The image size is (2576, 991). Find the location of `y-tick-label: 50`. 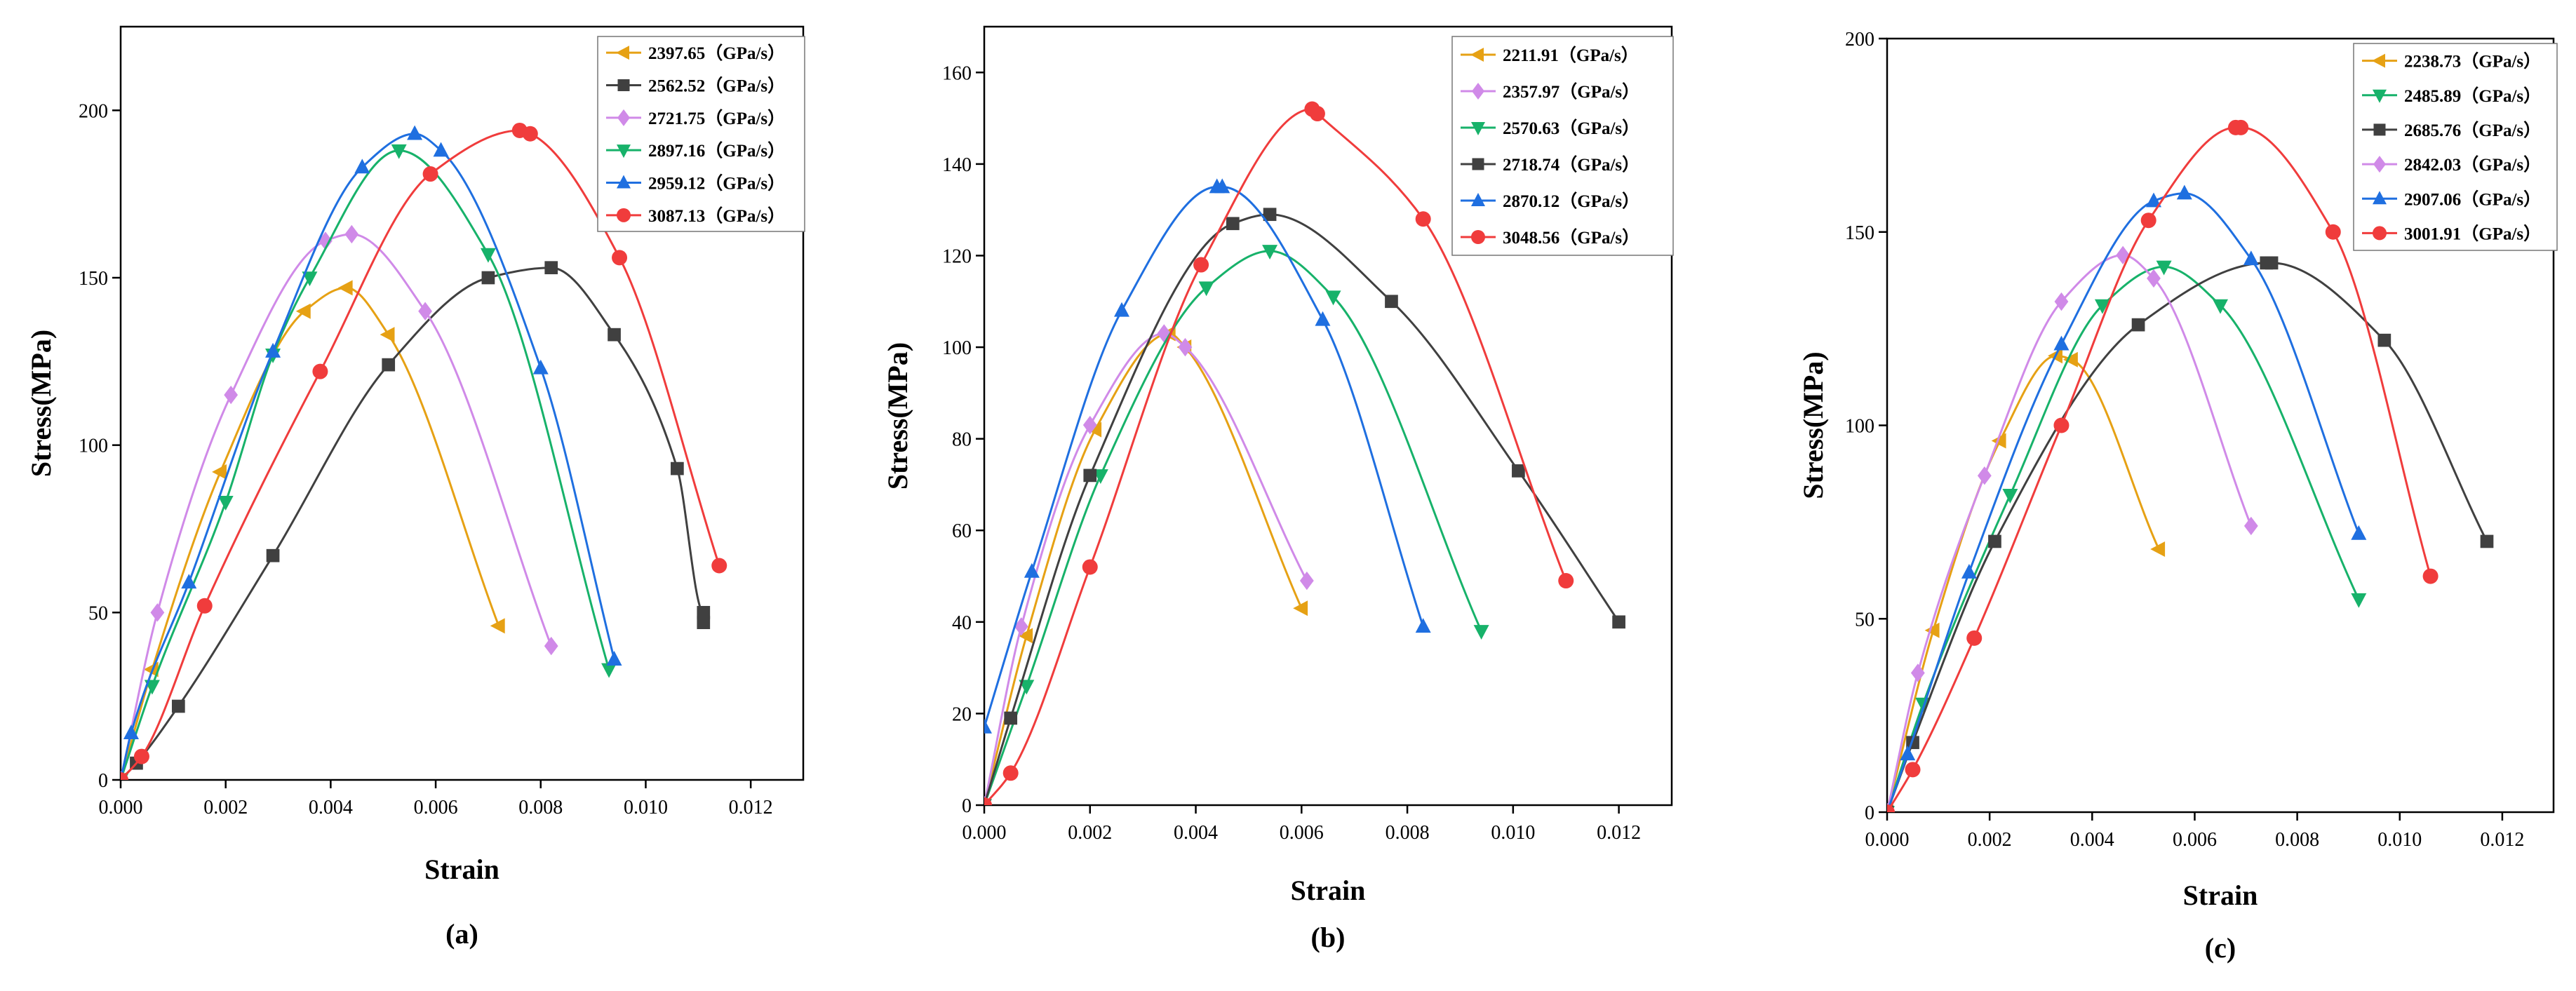

y-tick-label: 50 is located at coordinates (1864, 620).